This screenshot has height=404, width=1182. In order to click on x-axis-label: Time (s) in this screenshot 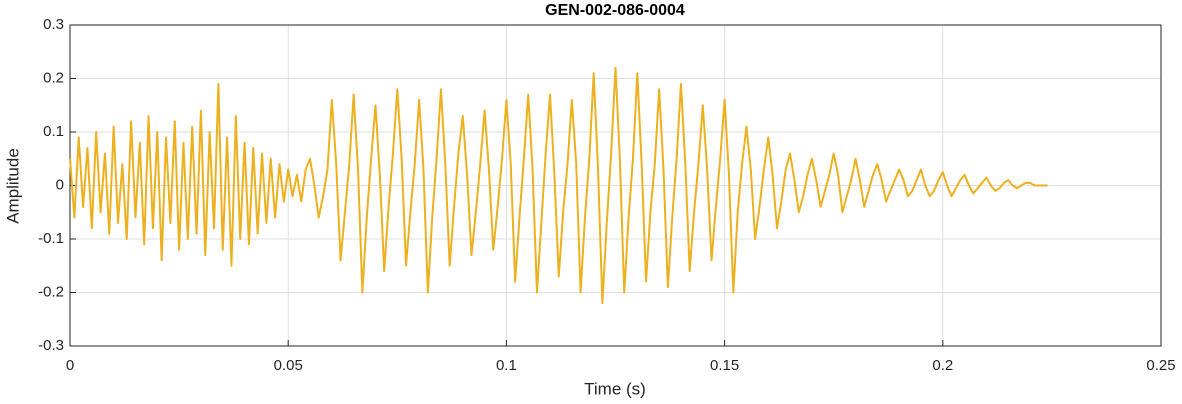, I will do `click(615, 388)`.